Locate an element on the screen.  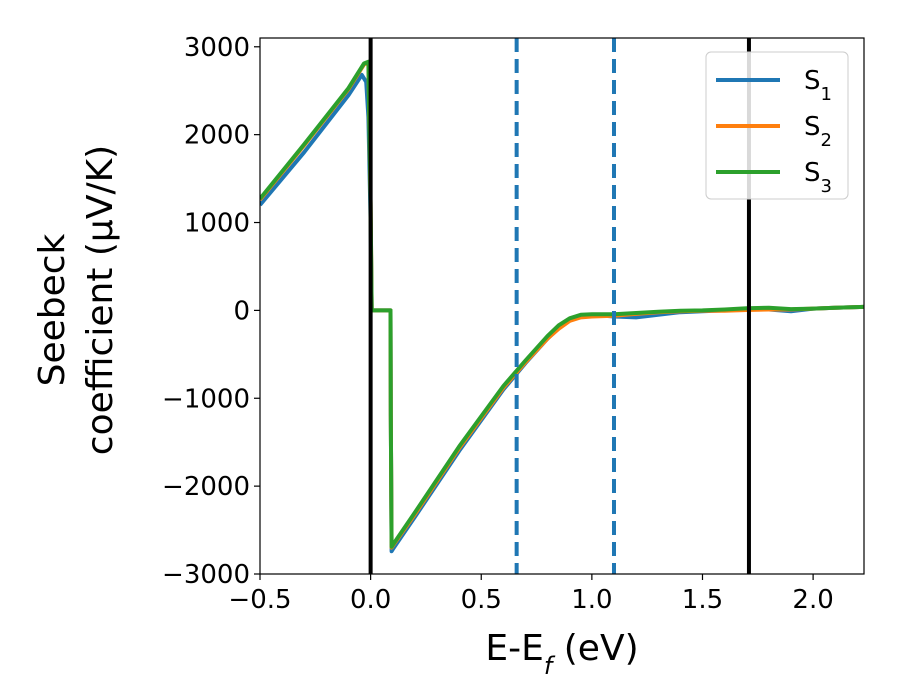
y-tick-label: 0 is located at coordinates (241, 311).